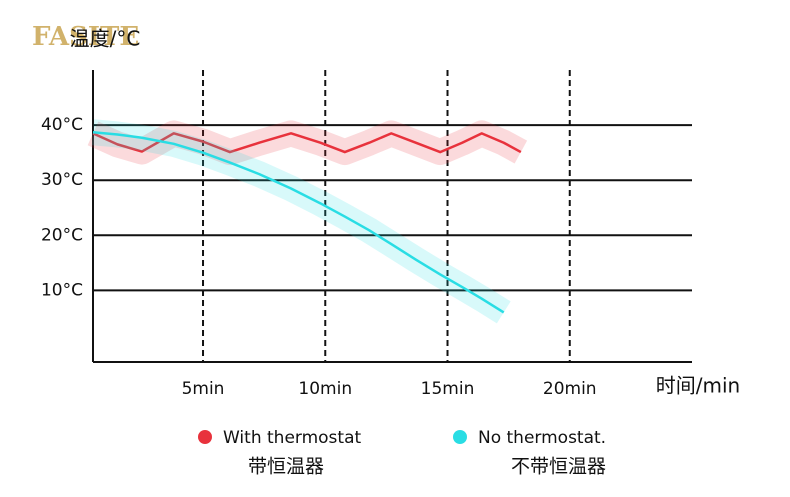 This screenshot has height=497, width=790. What do you see at coordinates (570, 389) in the screenshot?
I see `x-tick-label: 20min` at bounding box center [570, 389].